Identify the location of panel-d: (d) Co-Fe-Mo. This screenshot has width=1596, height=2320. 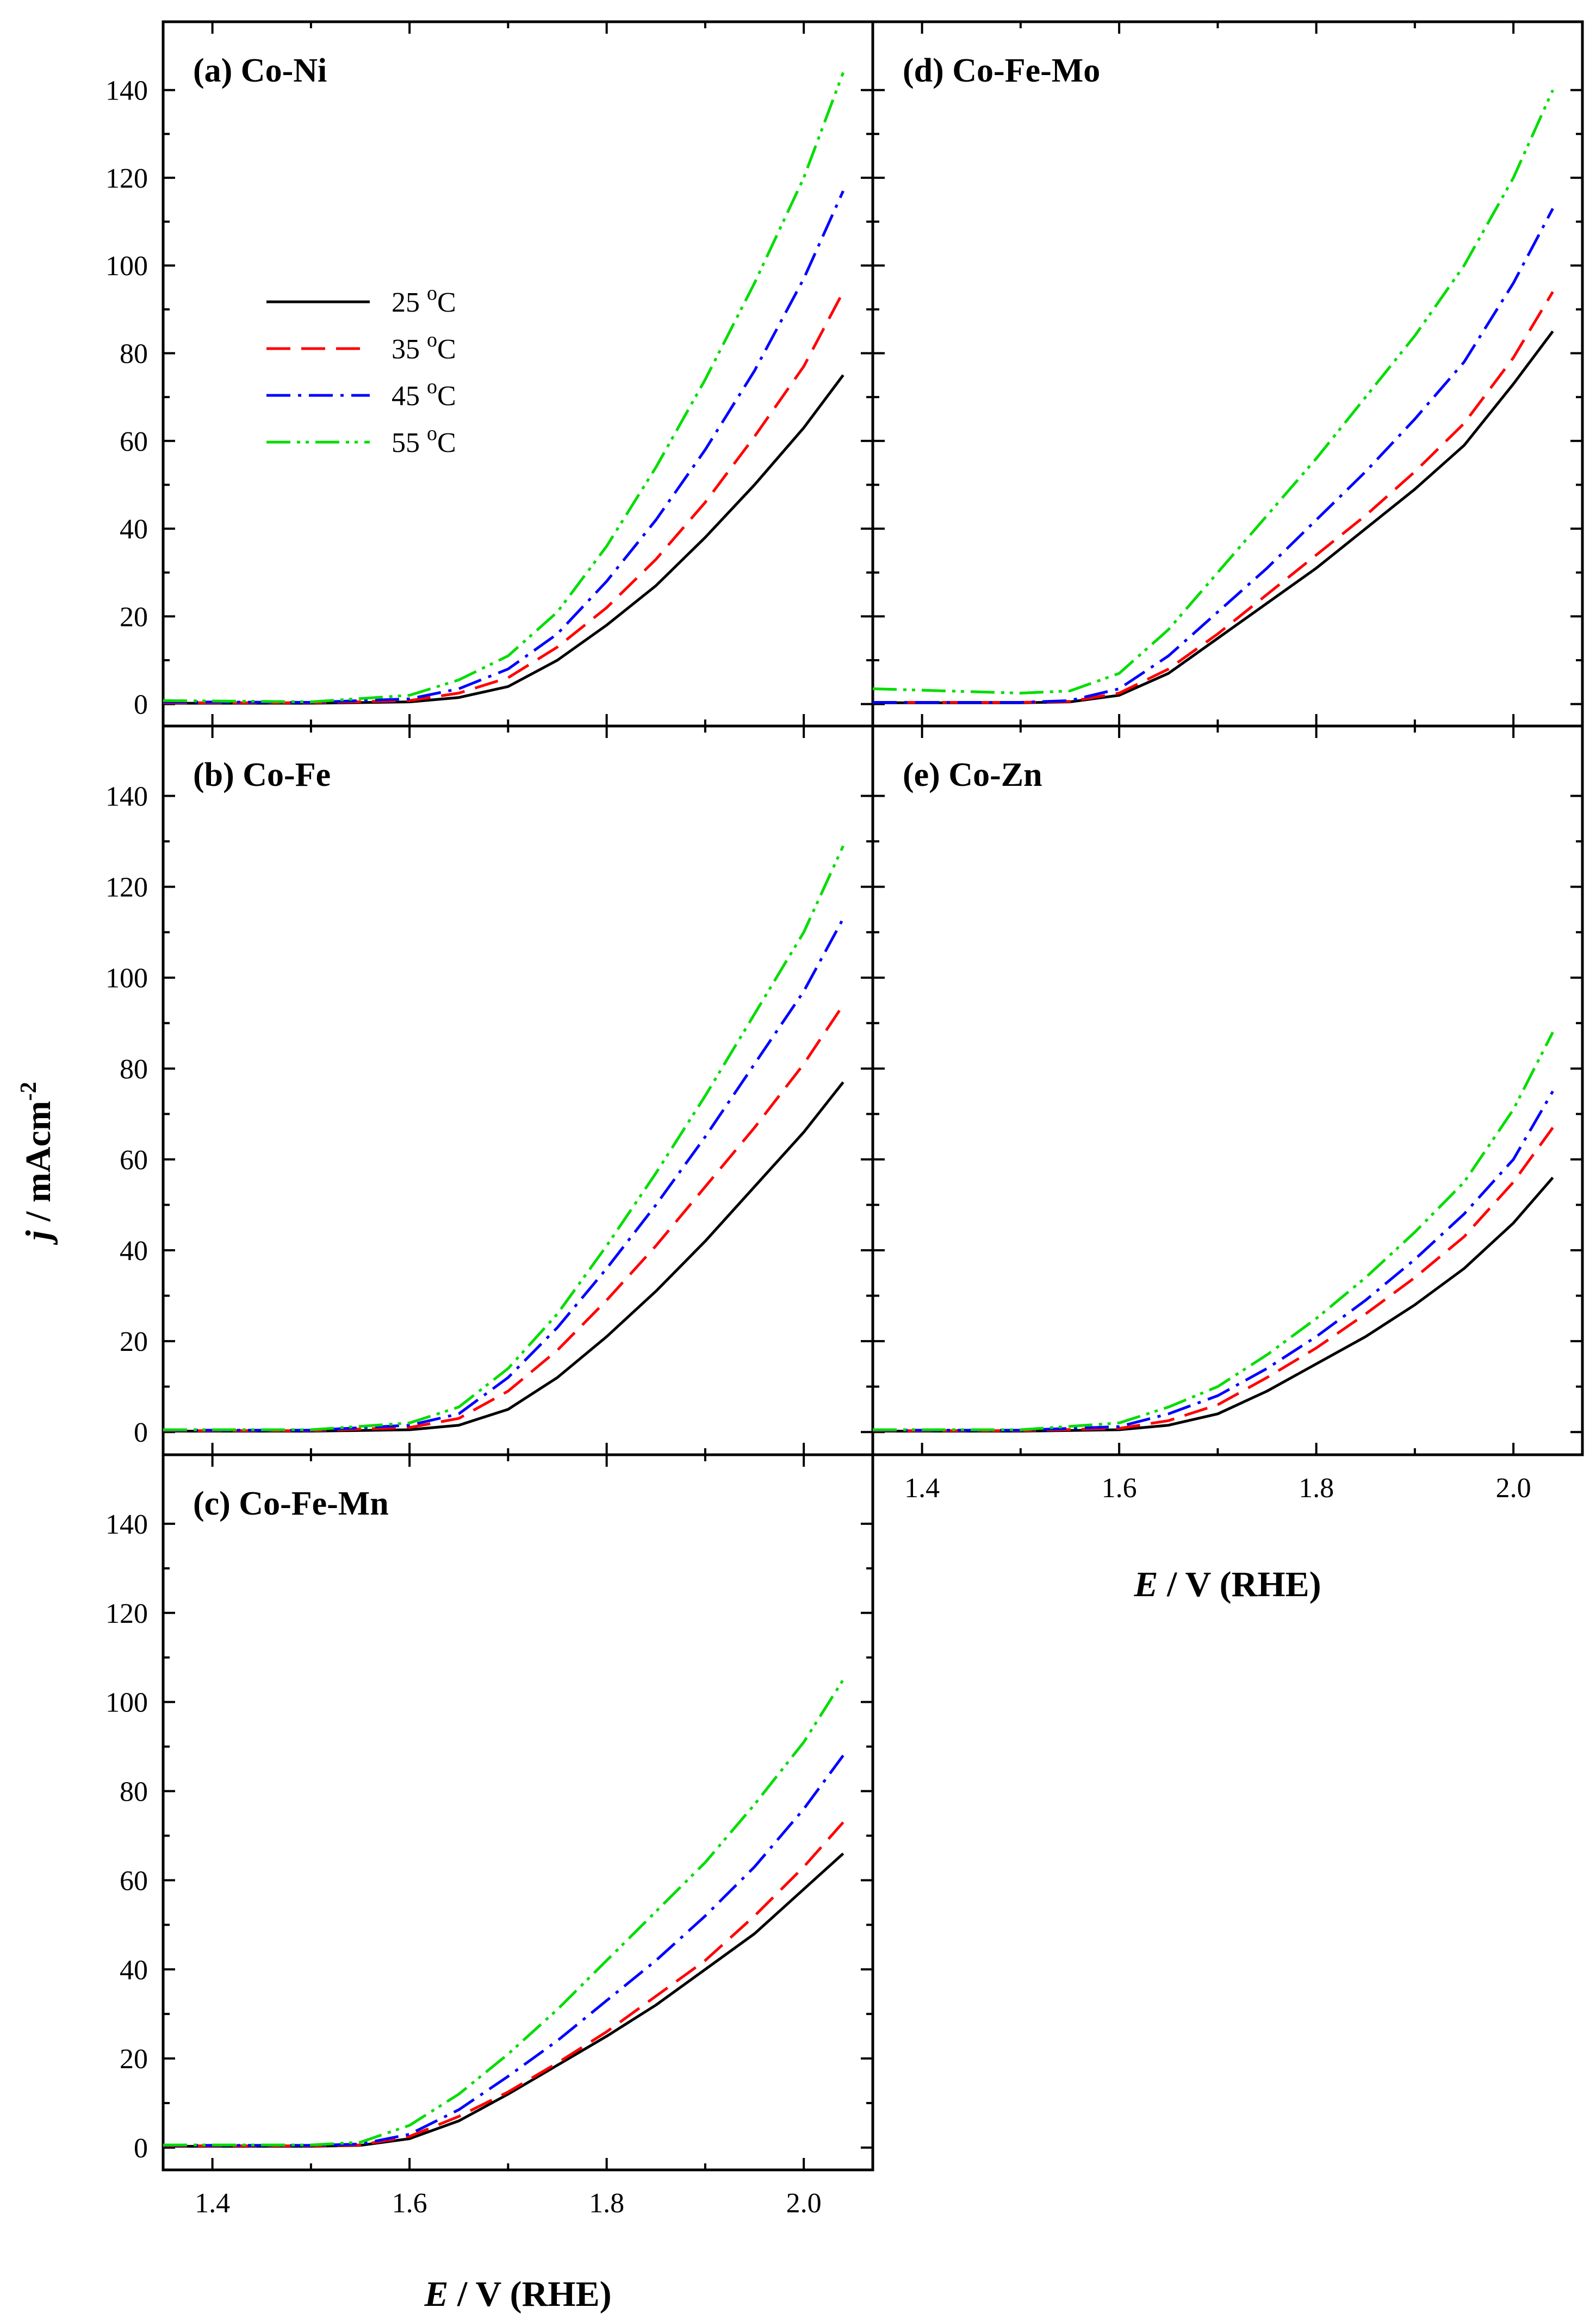
(1228, 374).